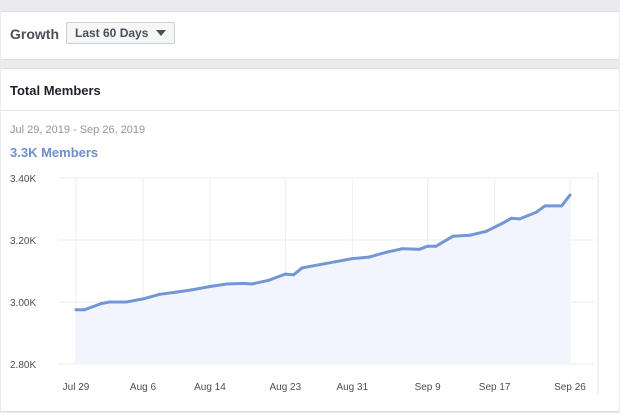 This screenshot has height=413, width=620. I want to click on date-range-text: Jul 29, 2019 - Sep 26, 2019, so click(78, 130).